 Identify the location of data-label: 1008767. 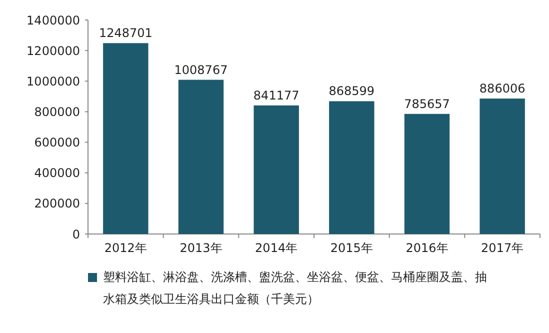
(201, 69).